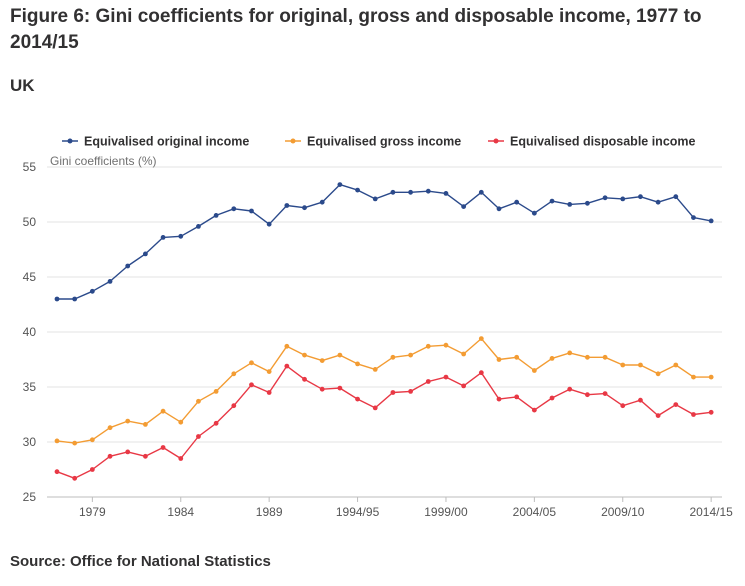 The image size is (745, 586). I want to click on legend-item: Equivalised disposable income, so click(592, 142).